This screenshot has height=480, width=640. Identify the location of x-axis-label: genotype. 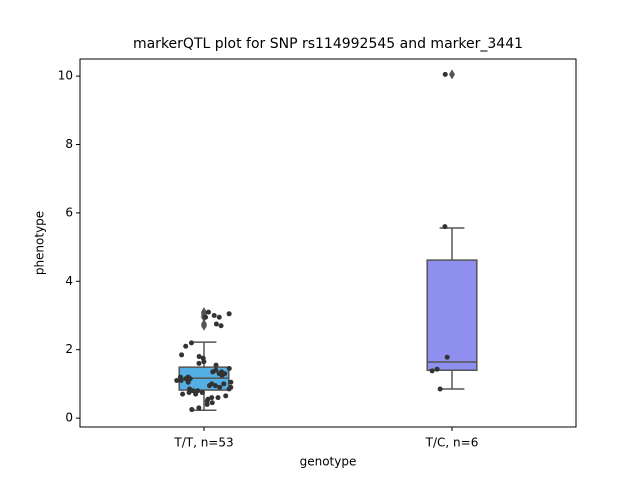
(328, 462).